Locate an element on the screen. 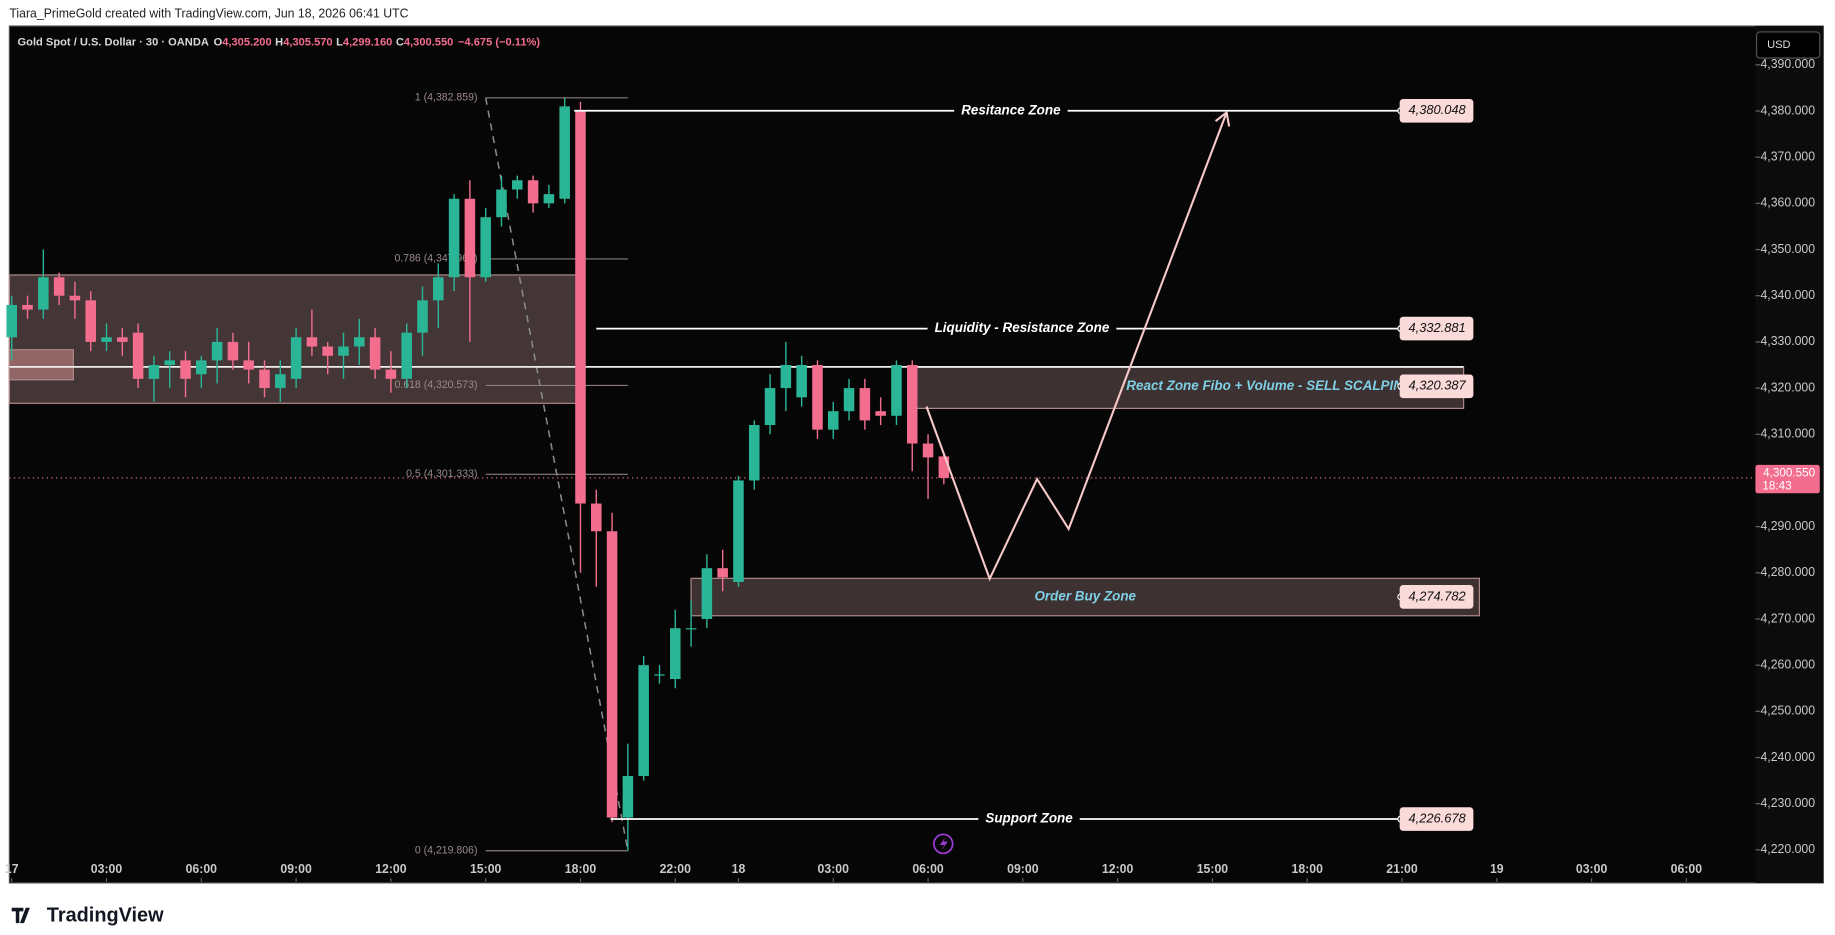  highlight-box is located at coordinates (41, 365).